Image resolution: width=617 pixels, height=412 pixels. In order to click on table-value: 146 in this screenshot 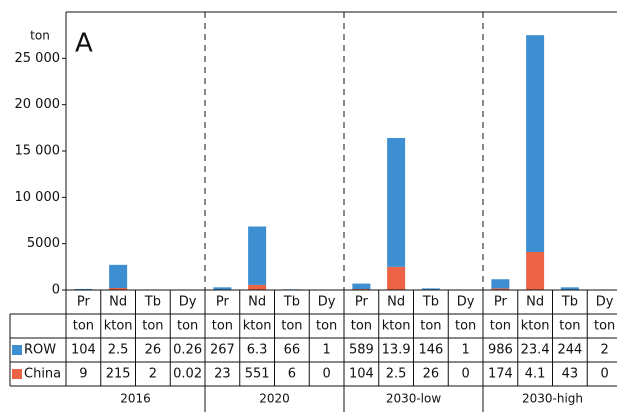, I will do `click(430, 350)`.